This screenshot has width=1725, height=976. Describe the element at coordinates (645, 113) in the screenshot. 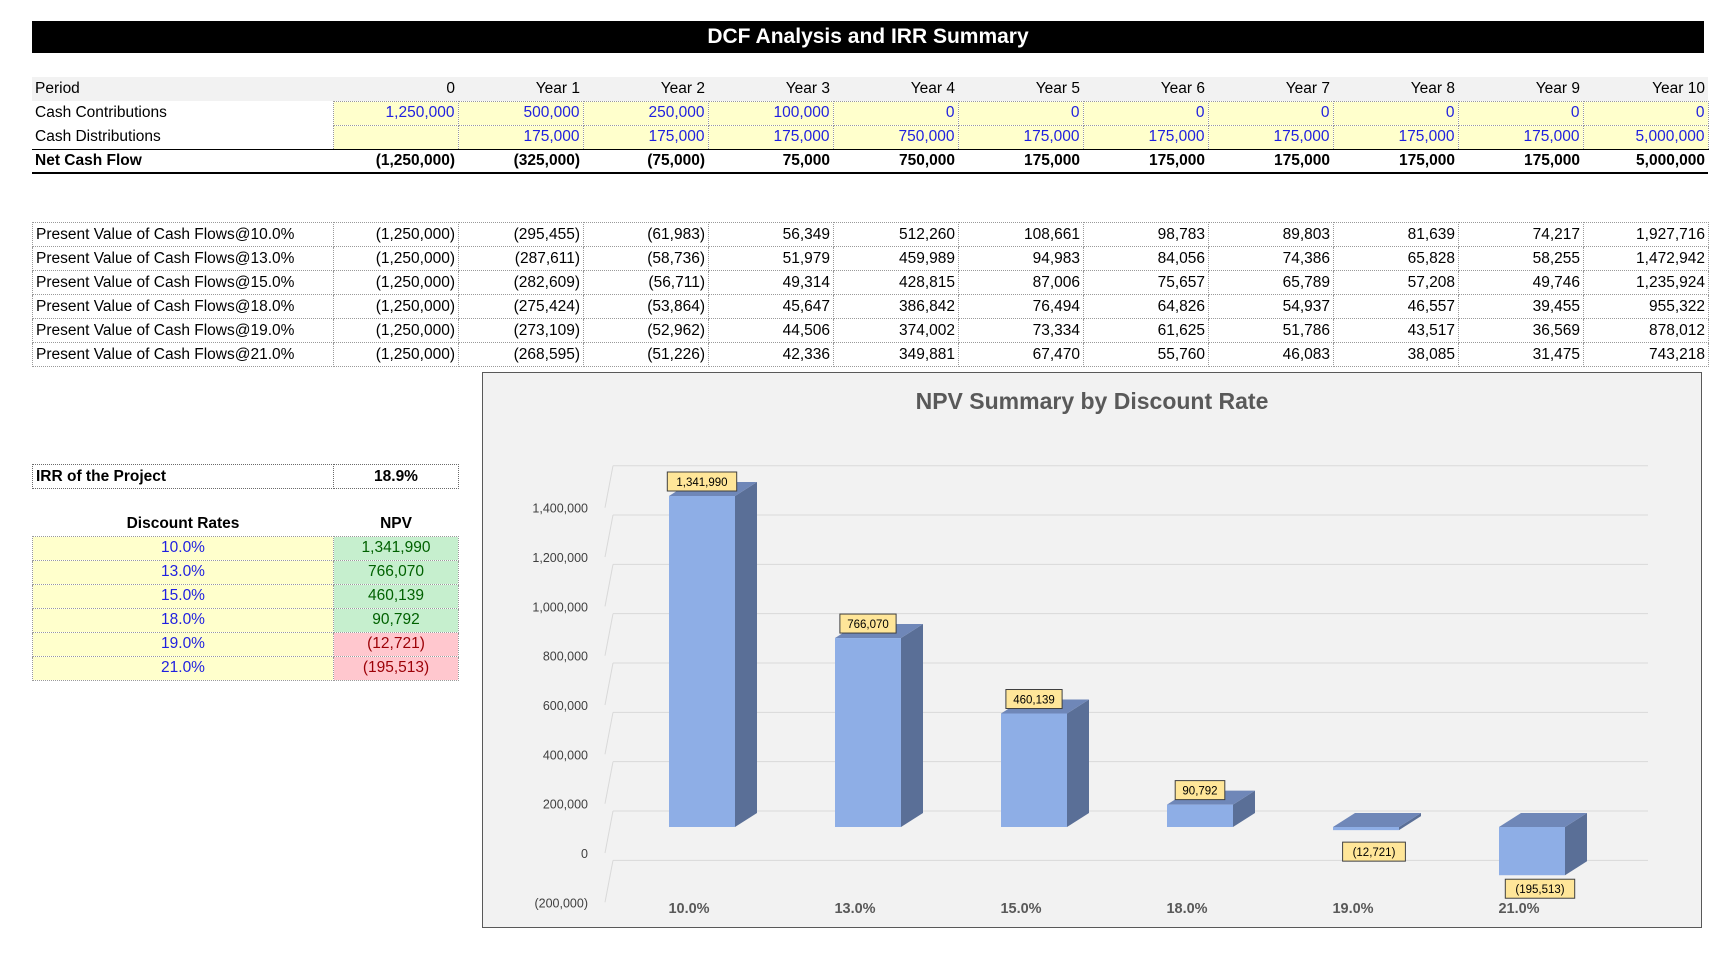

I see `cell: 250,000` at that location.